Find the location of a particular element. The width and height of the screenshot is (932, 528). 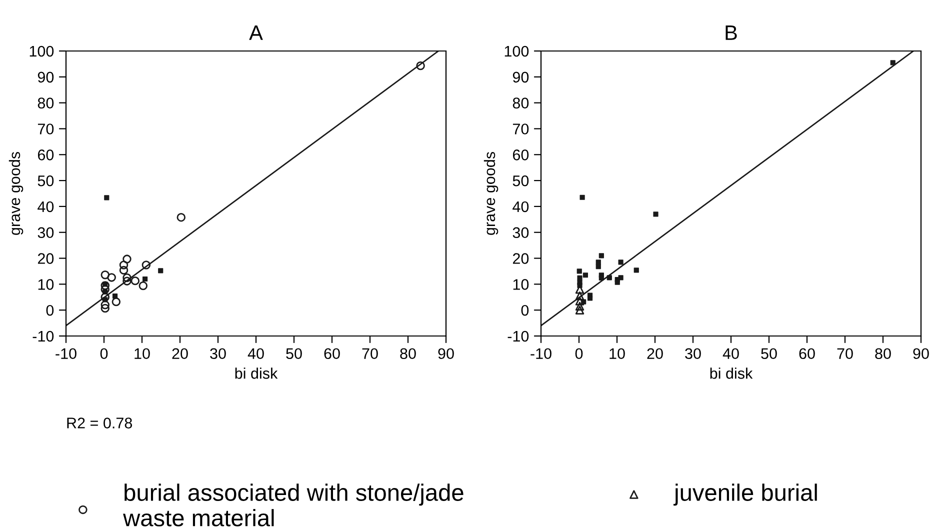

legend-label: burial associated with stone/jade waste material is located at coordinates (293, 505).